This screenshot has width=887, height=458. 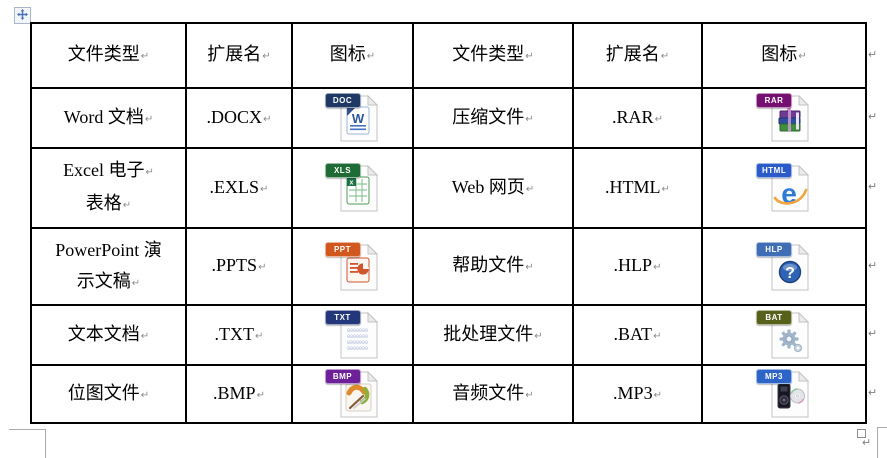 What do you see at coordinates (351, 183) in the screenshot?
I see `svg-text: x` at bounding box center [351, 183].